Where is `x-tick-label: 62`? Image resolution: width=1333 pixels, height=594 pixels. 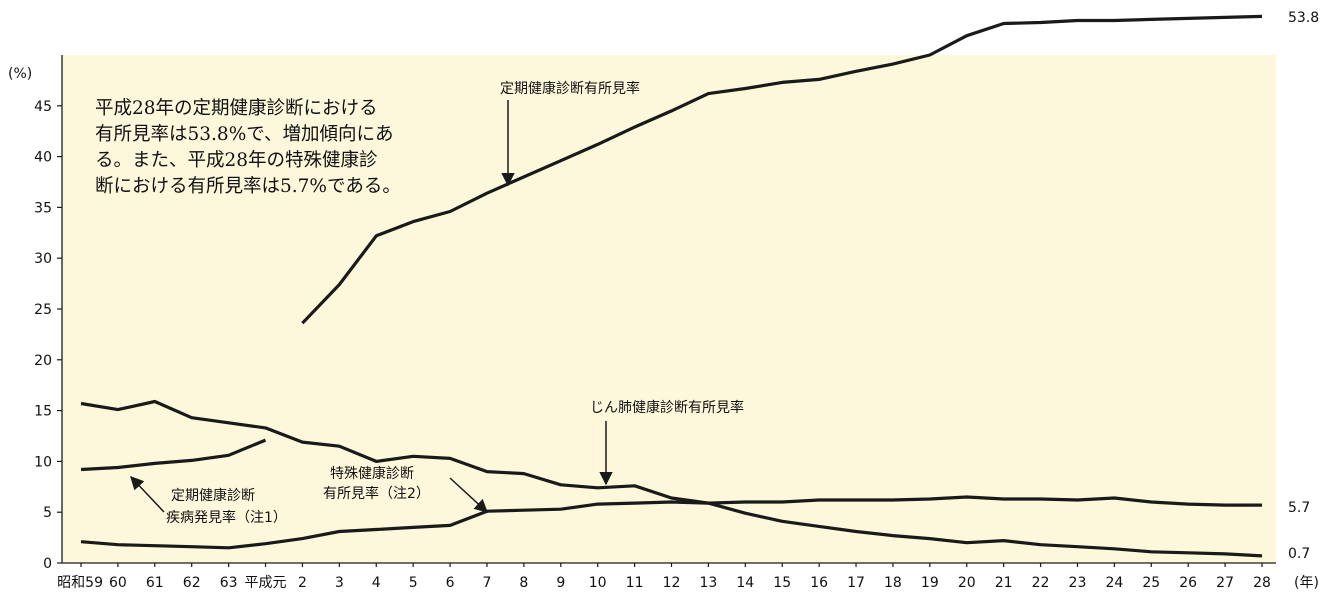
x-tick-label: 62 is located at coordinates (192, 583).